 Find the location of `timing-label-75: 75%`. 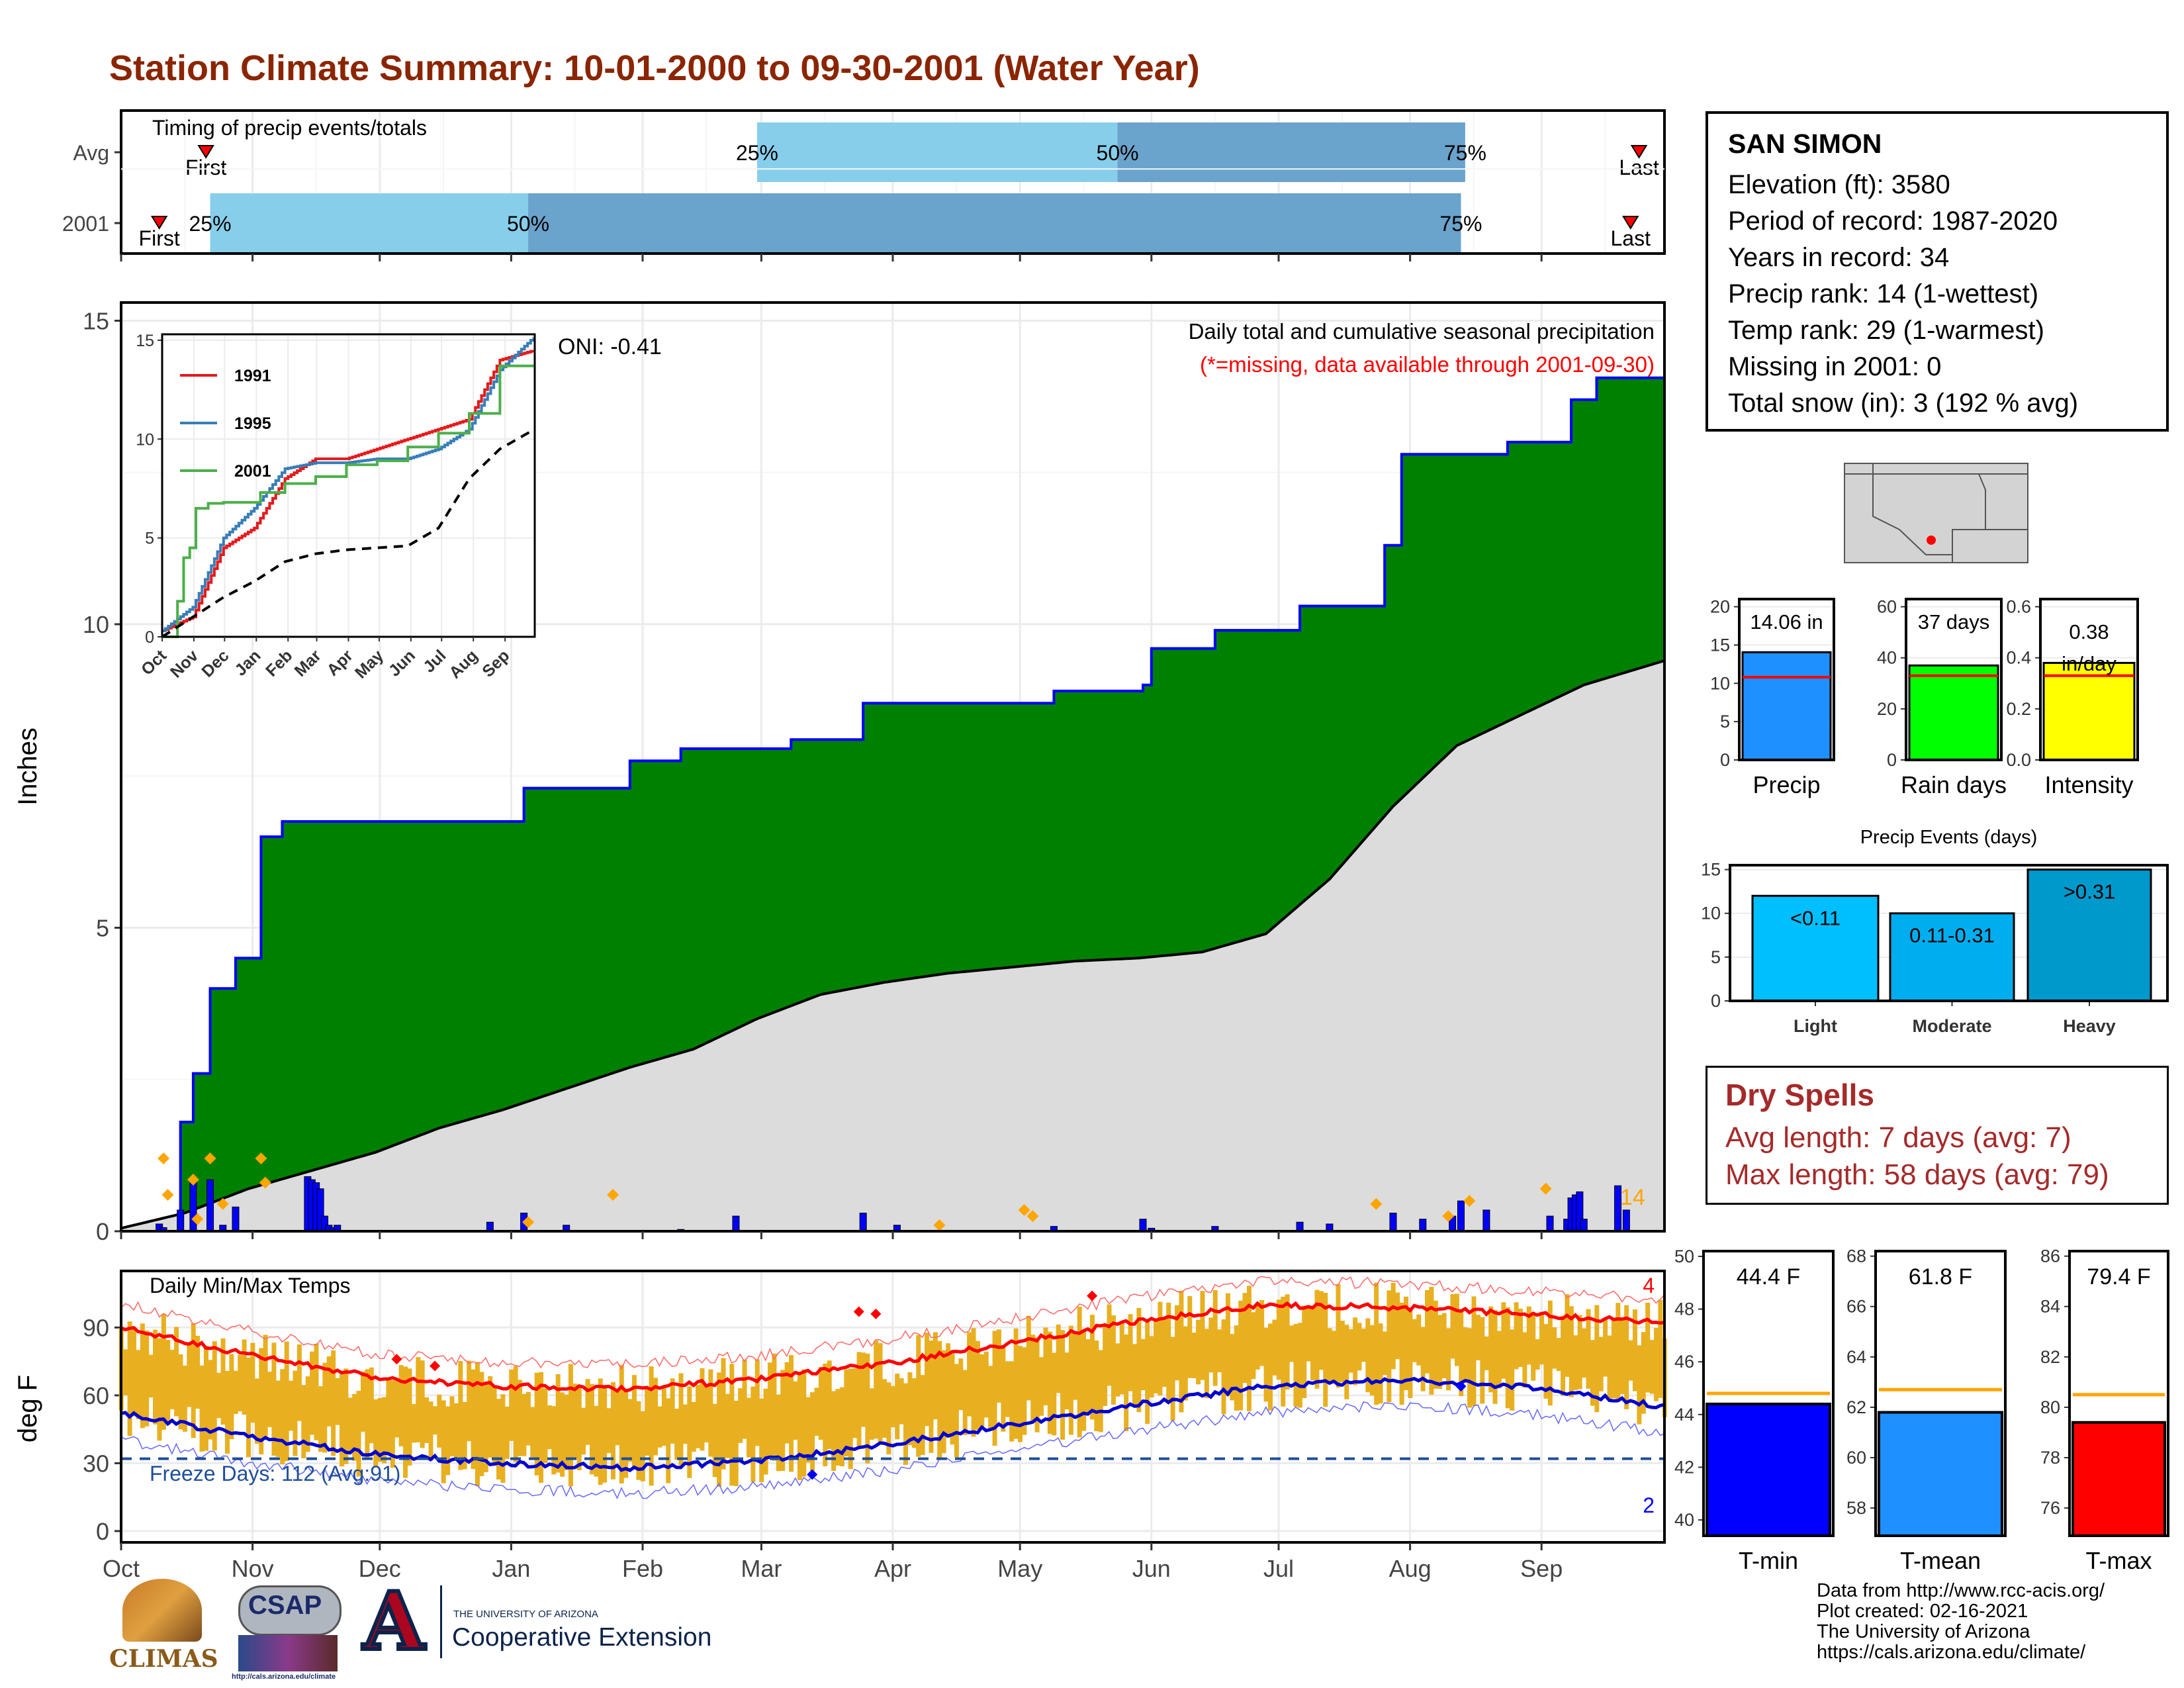

timing-label-75: 75% is located at coordinates (1465, 153).